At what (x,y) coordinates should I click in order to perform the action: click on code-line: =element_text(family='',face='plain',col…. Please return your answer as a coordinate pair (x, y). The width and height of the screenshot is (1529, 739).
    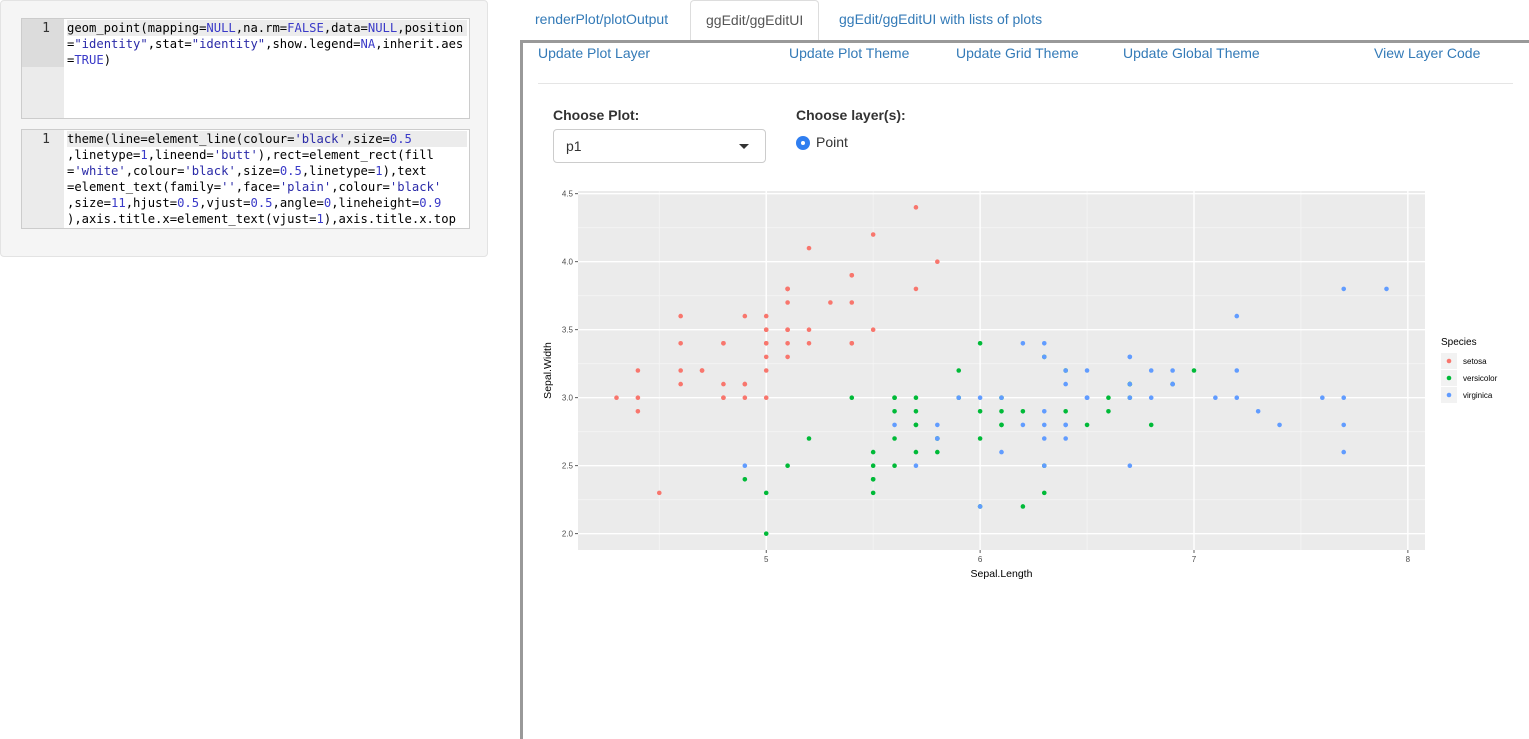
    Looking at the image, I should click on (254, 187).